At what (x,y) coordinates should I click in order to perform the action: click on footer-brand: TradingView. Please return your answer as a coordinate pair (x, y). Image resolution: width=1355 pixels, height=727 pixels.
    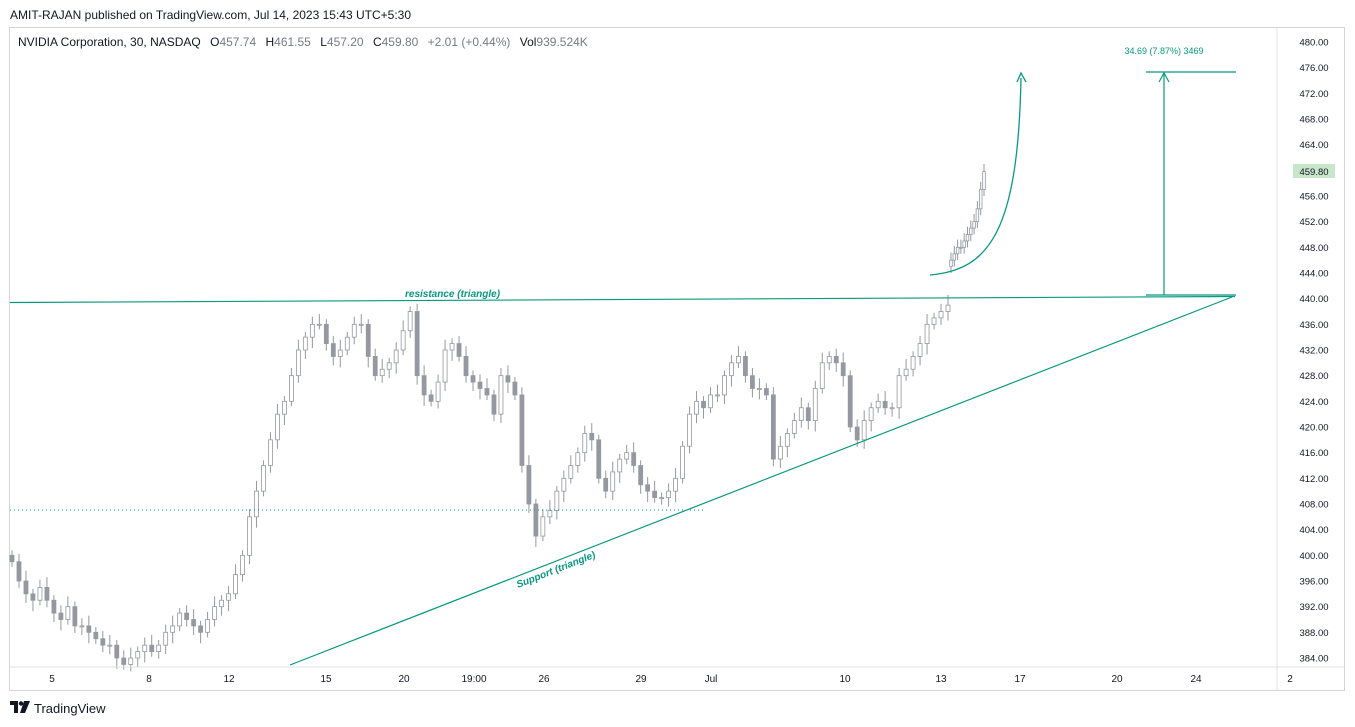
    Looking at the image, I should click on (58, 708).